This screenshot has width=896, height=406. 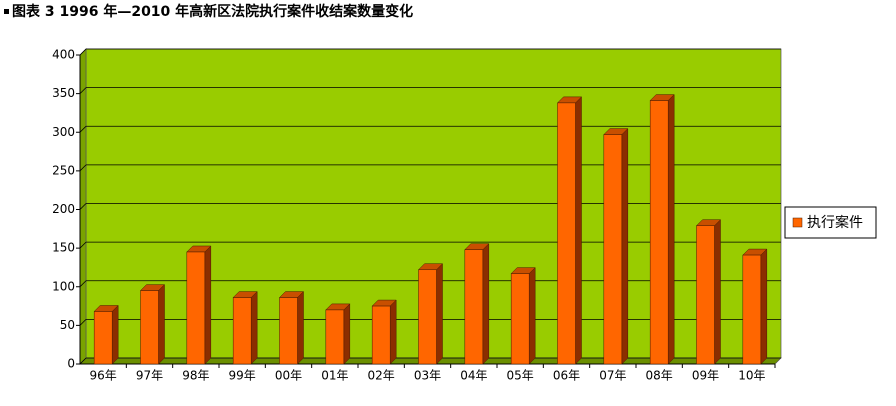 What do you see at coordinates (334, 376) in the screenshot?
I see `x-tick-label: 01年` at bounding box center [334, 376].